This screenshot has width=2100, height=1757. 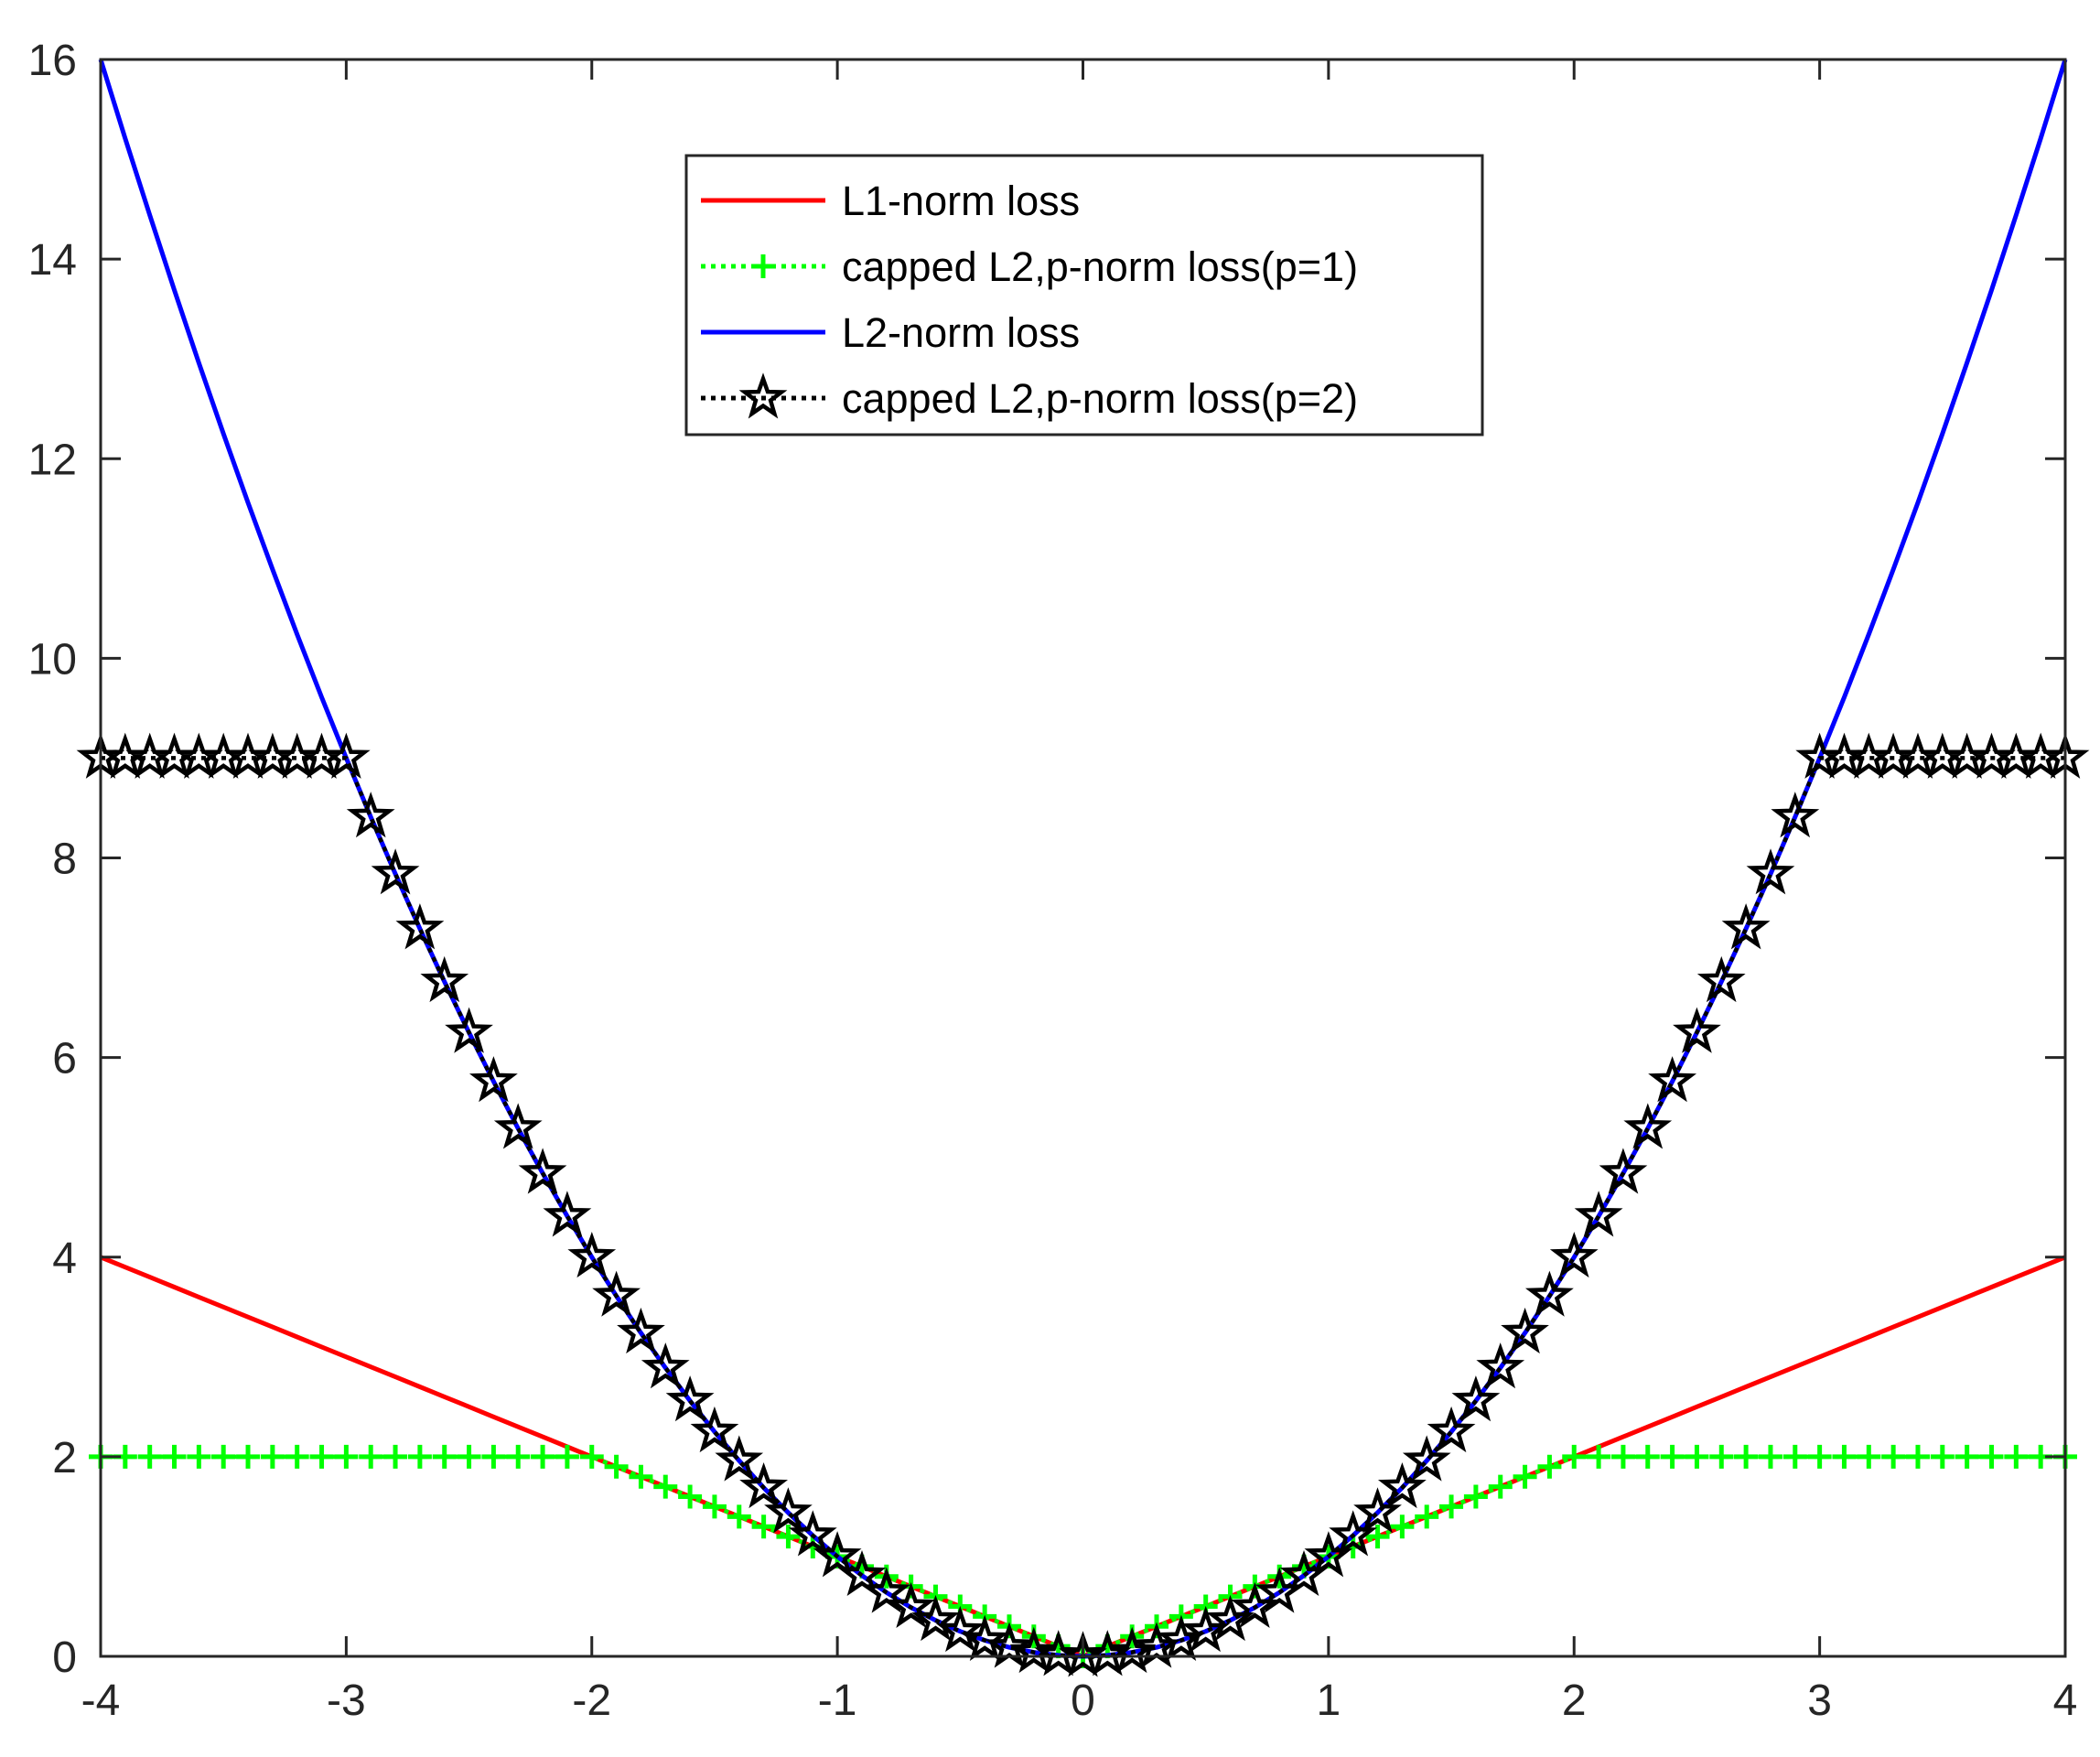 What do you see at coordinates (64, 1258) in the screenshot?
I see `y-tick-label: 4` at bounding box center [64, 1258].